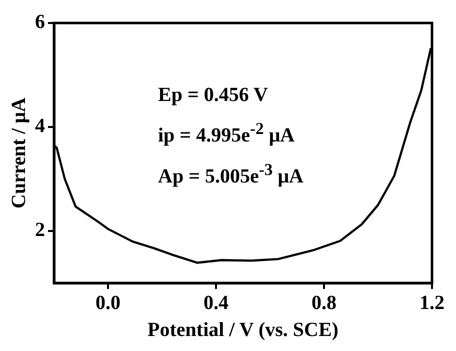  What do you see at coordinates (243, 330) in the screenshot?
I see `x-axis-title: Potential / V (vs. SCE)` at bounding box center [243, 330].